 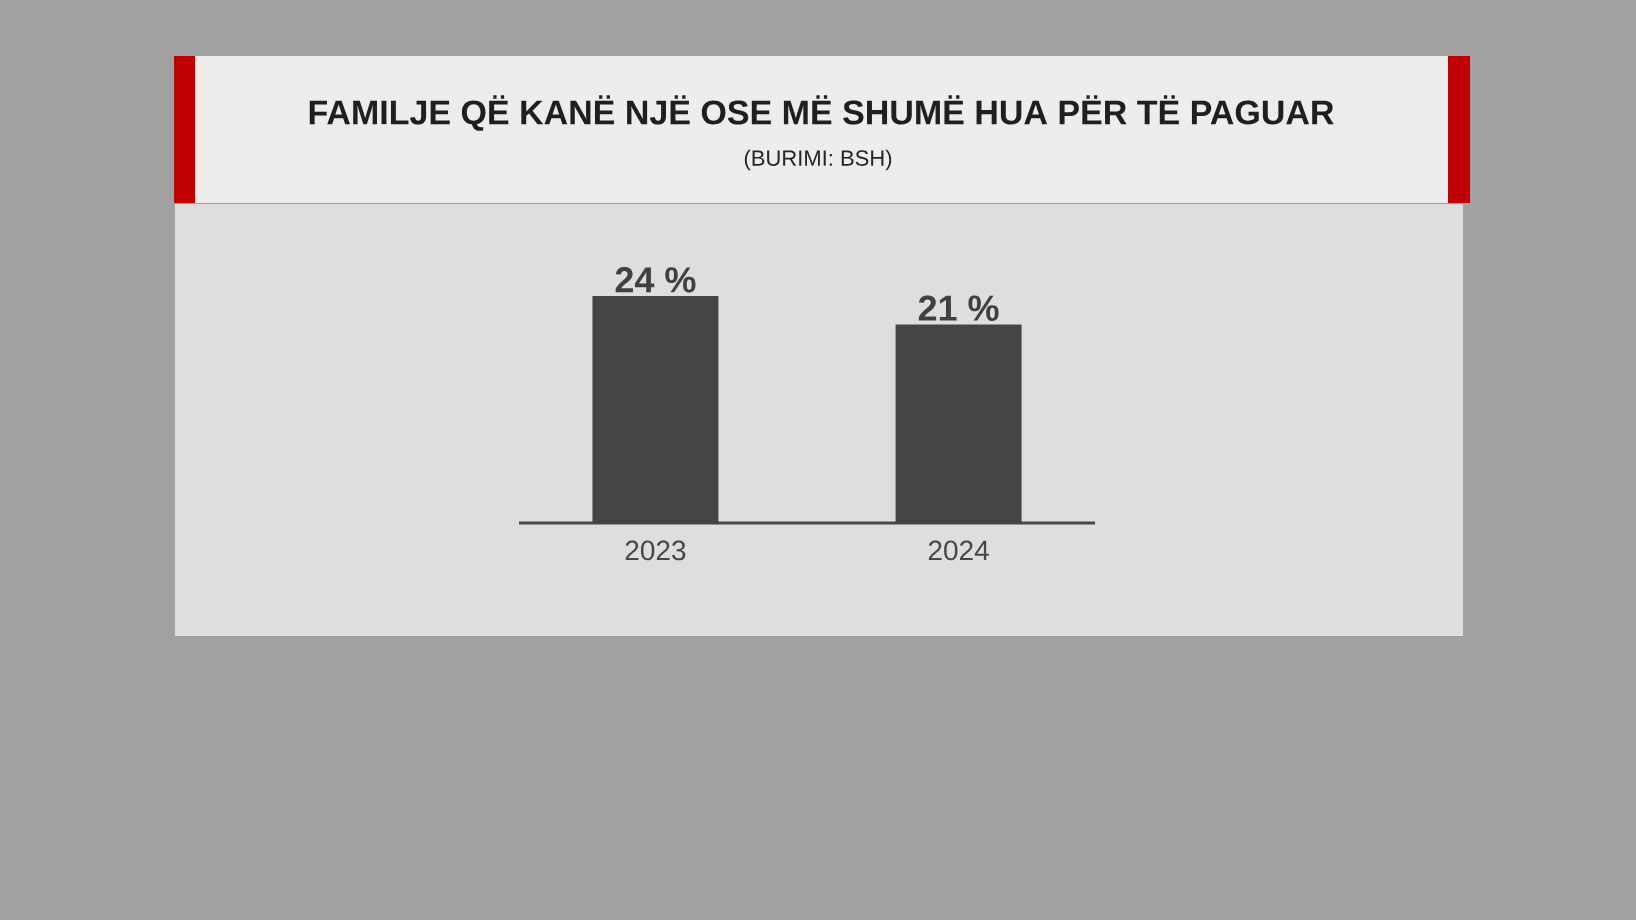 What do you see at coordinates (655, 550) in the screenshot?
I see `x-tick-label: 2023` at bounding box center [655, 550].